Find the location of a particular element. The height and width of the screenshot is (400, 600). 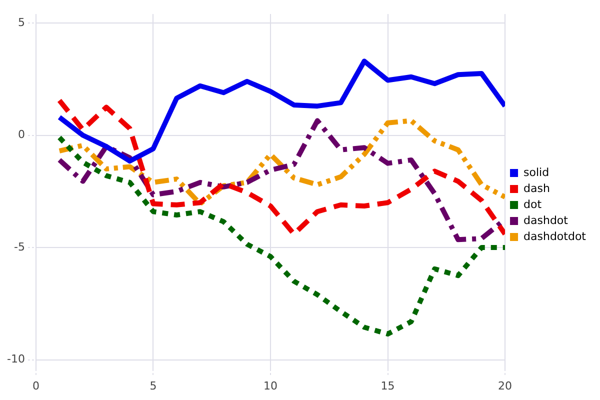

y-tick-label: -5 is located at coordinates (19, 247).